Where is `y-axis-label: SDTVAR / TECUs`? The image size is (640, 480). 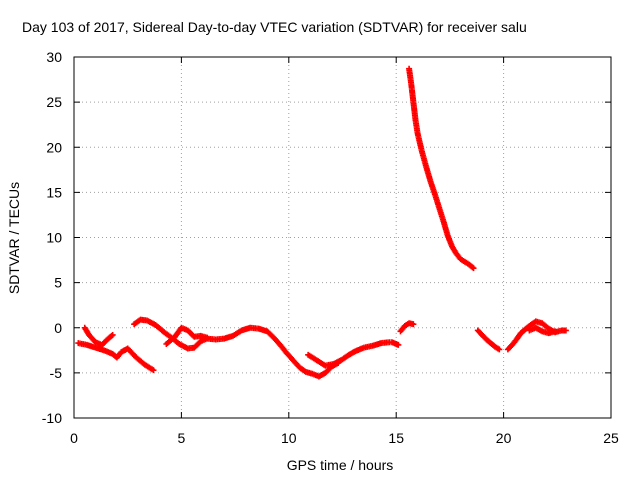
y-axis-label: SDTVAR / TECUs is located at coordinates (14, 238).